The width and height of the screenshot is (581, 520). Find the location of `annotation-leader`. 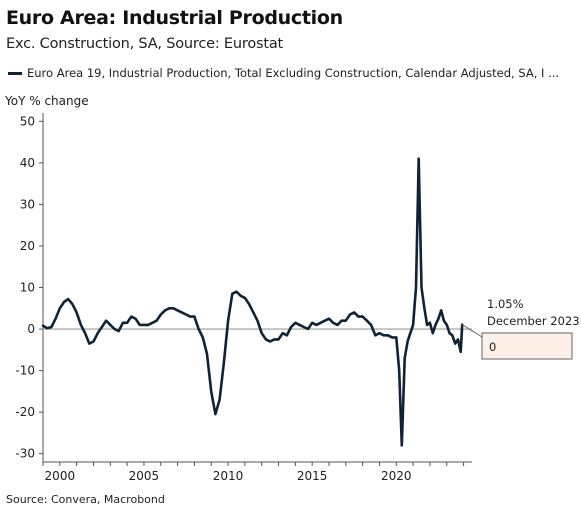

annotation-leader is located at coordinates (472, 331).